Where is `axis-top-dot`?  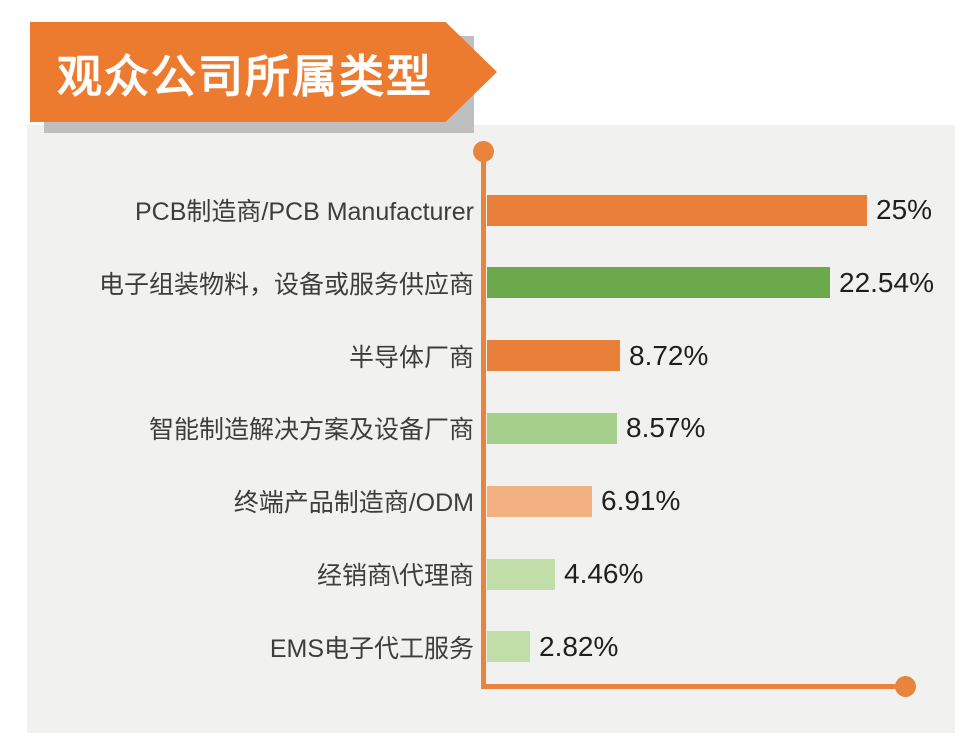
axis-top-dot is located at coordinates (483, 151).